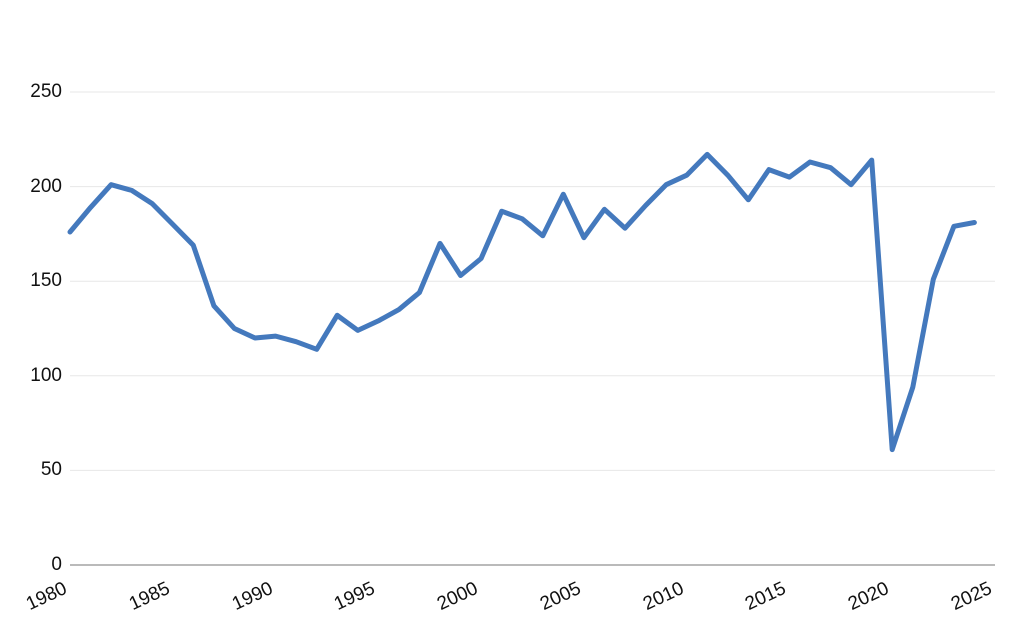 Image resolution: width=1024 pixels, height=633 pixels. I want to click on y-tick-label: 0, so click(56, 564).